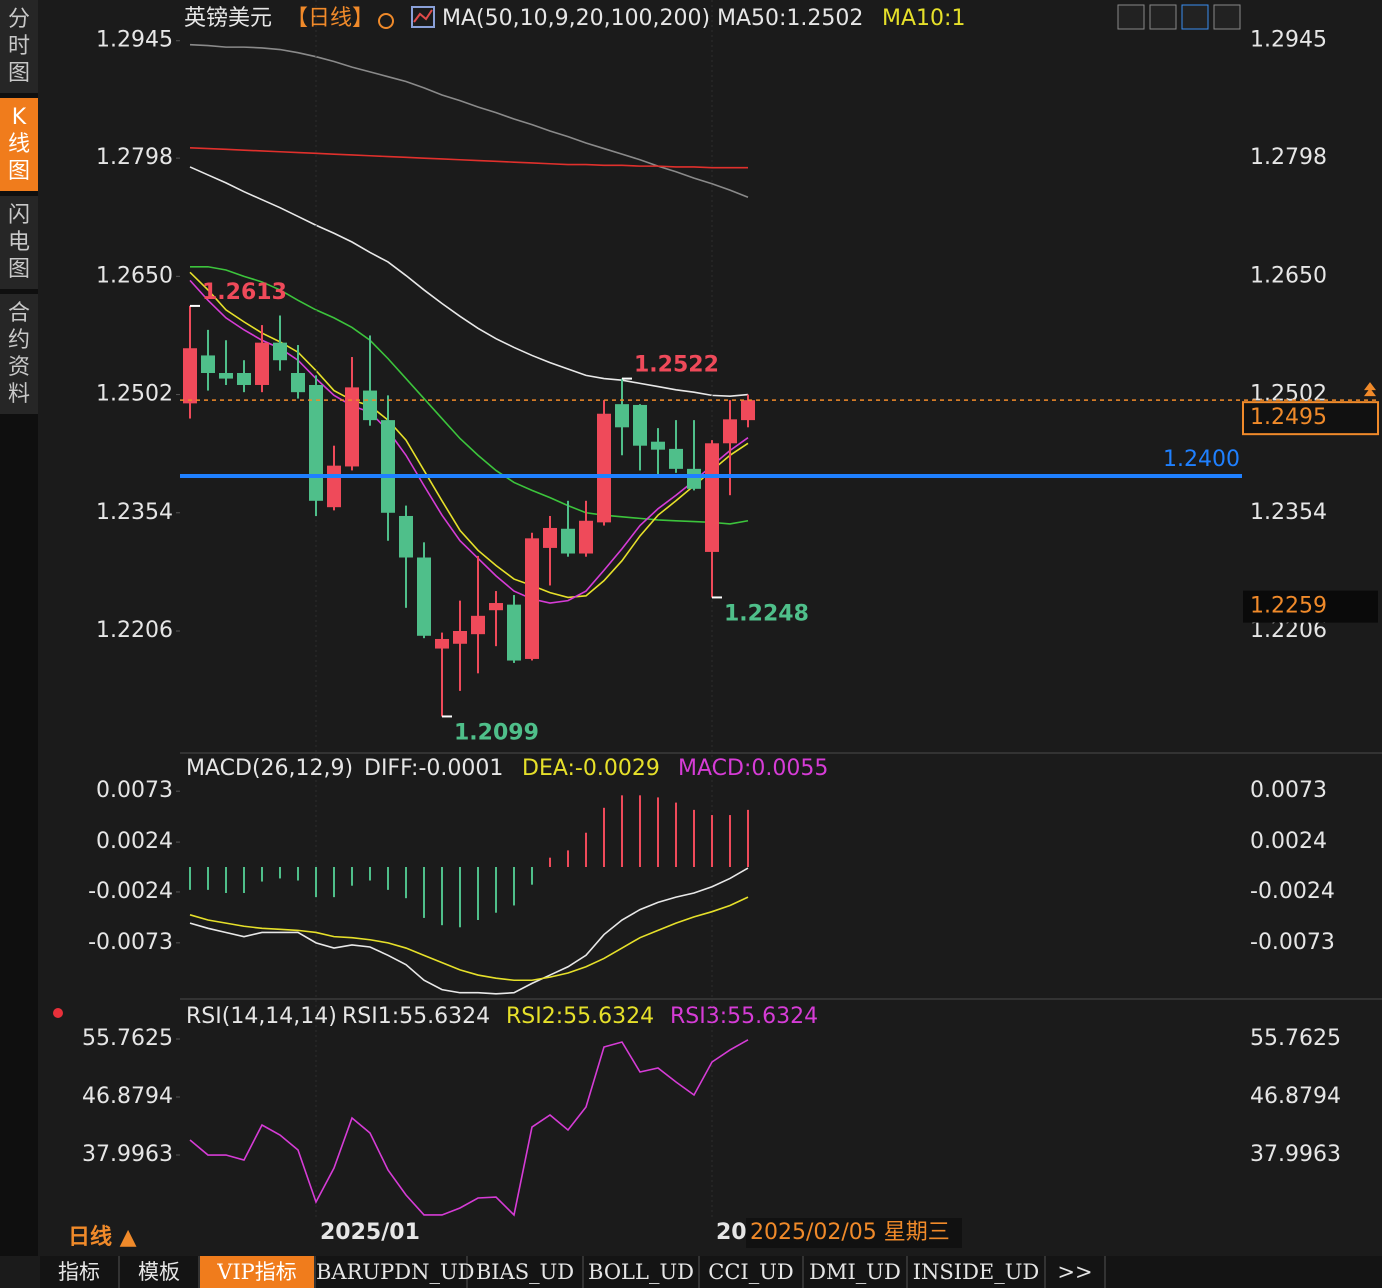 The image size is (1382, 1288). What do you see at coordinates (1288, 417) in the screenshot?
I see `last-price-label: 1.2495` at bounding box center [1288, 417].